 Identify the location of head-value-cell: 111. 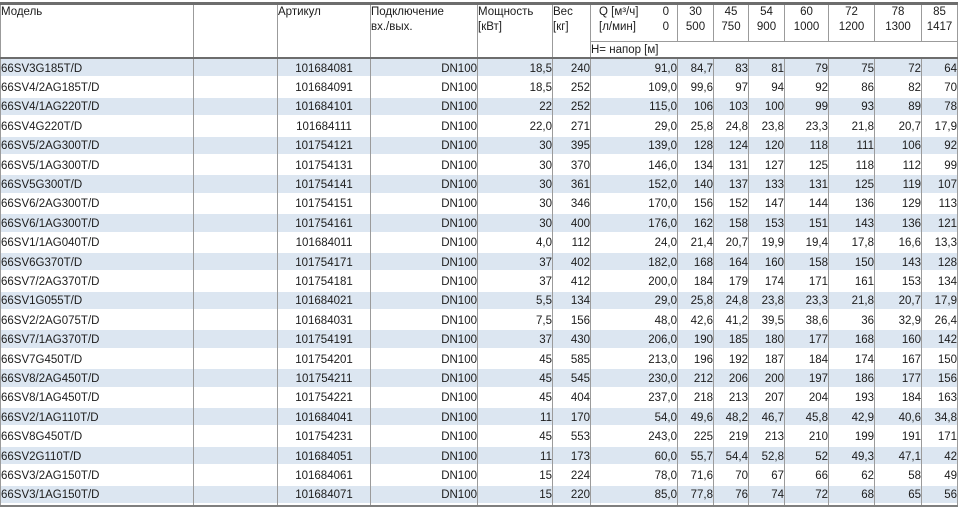
(851, 146).